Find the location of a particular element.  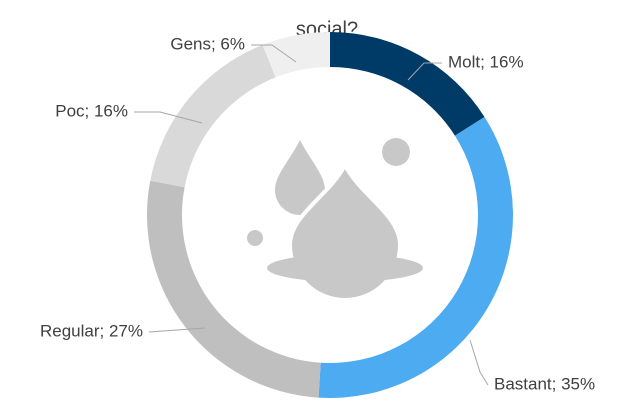

center-icon is located at coordinates (335, 220).